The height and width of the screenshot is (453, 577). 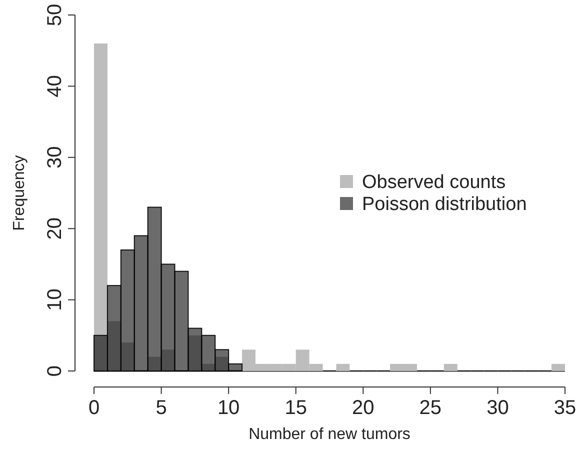 I want to click on y-tick-label: 30, so click(x=55, y=157).